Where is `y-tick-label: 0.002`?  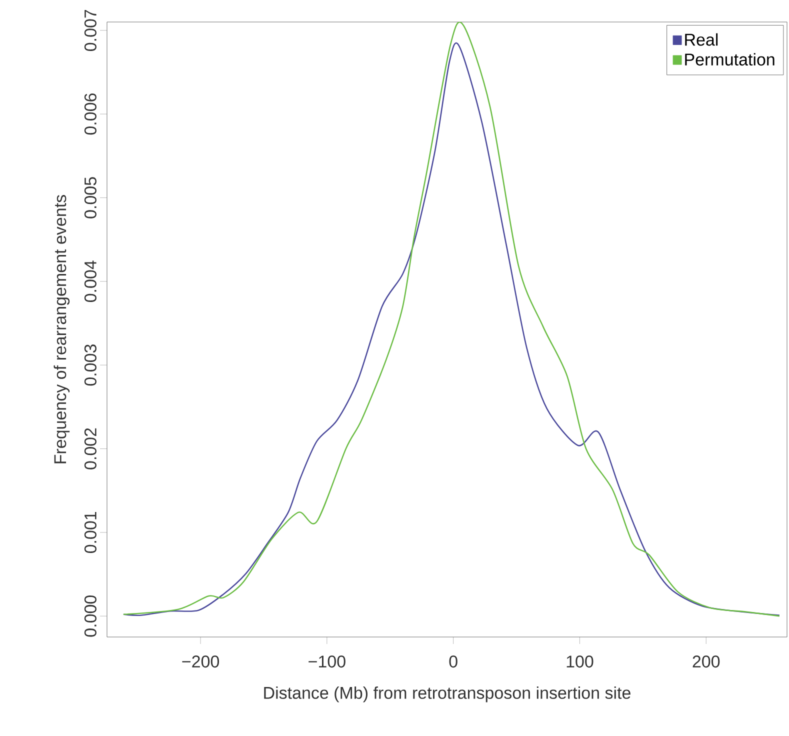
y-tick-label: 0.002 is located at coordinates (90, 449).